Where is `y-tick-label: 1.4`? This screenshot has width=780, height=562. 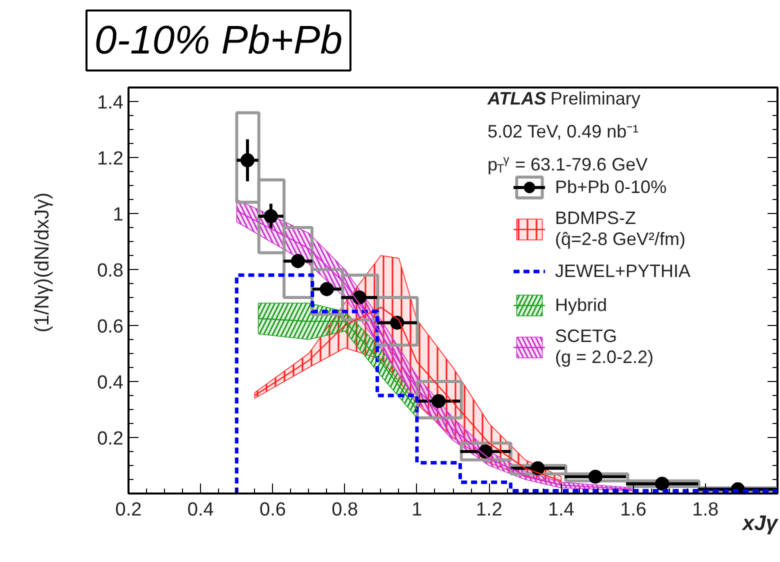 y-tick-label: 1.4 is located at coordinates (110, 103).